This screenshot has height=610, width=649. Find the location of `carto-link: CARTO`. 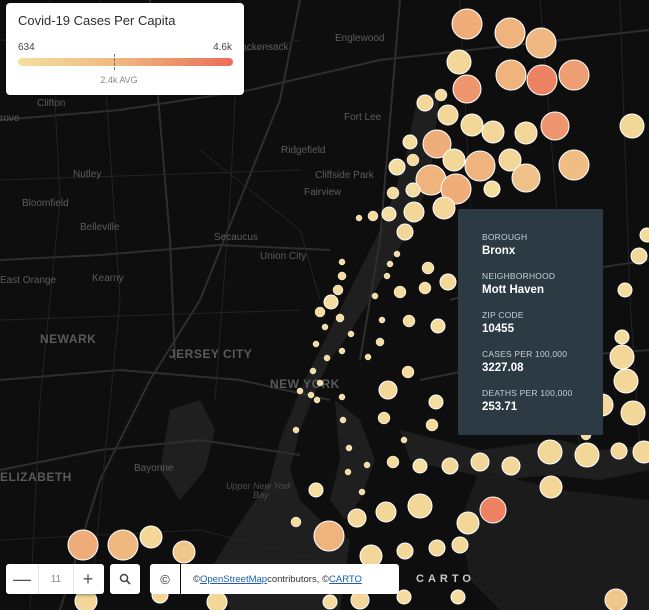

carto-link: CARTO is located at coordinates (345, 579).